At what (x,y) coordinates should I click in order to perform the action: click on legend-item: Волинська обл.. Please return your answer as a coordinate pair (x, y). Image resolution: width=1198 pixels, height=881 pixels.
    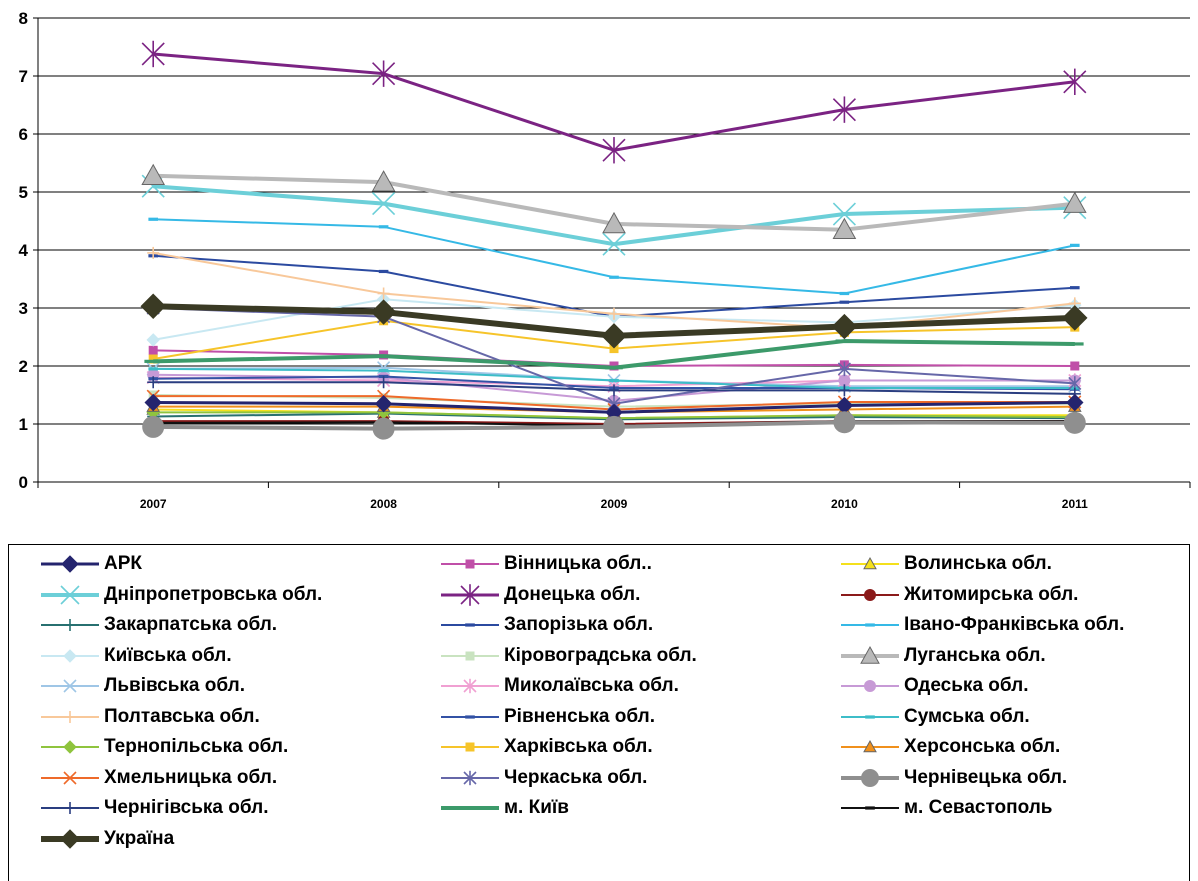
    Looking at the image, I should click on (945, 564).